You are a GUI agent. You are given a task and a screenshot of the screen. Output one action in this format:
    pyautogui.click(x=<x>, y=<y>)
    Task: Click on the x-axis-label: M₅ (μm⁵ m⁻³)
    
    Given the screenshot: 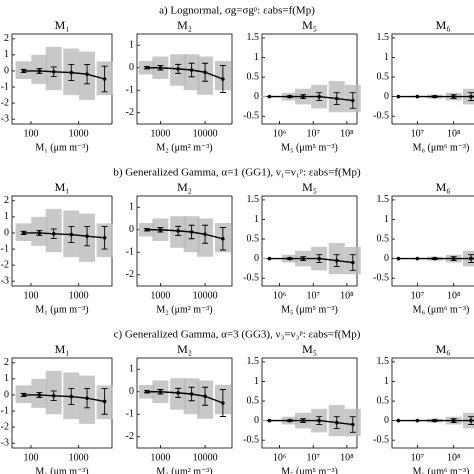 What is the action you would take?
    pyautogui.click(x=309, y=309)
    